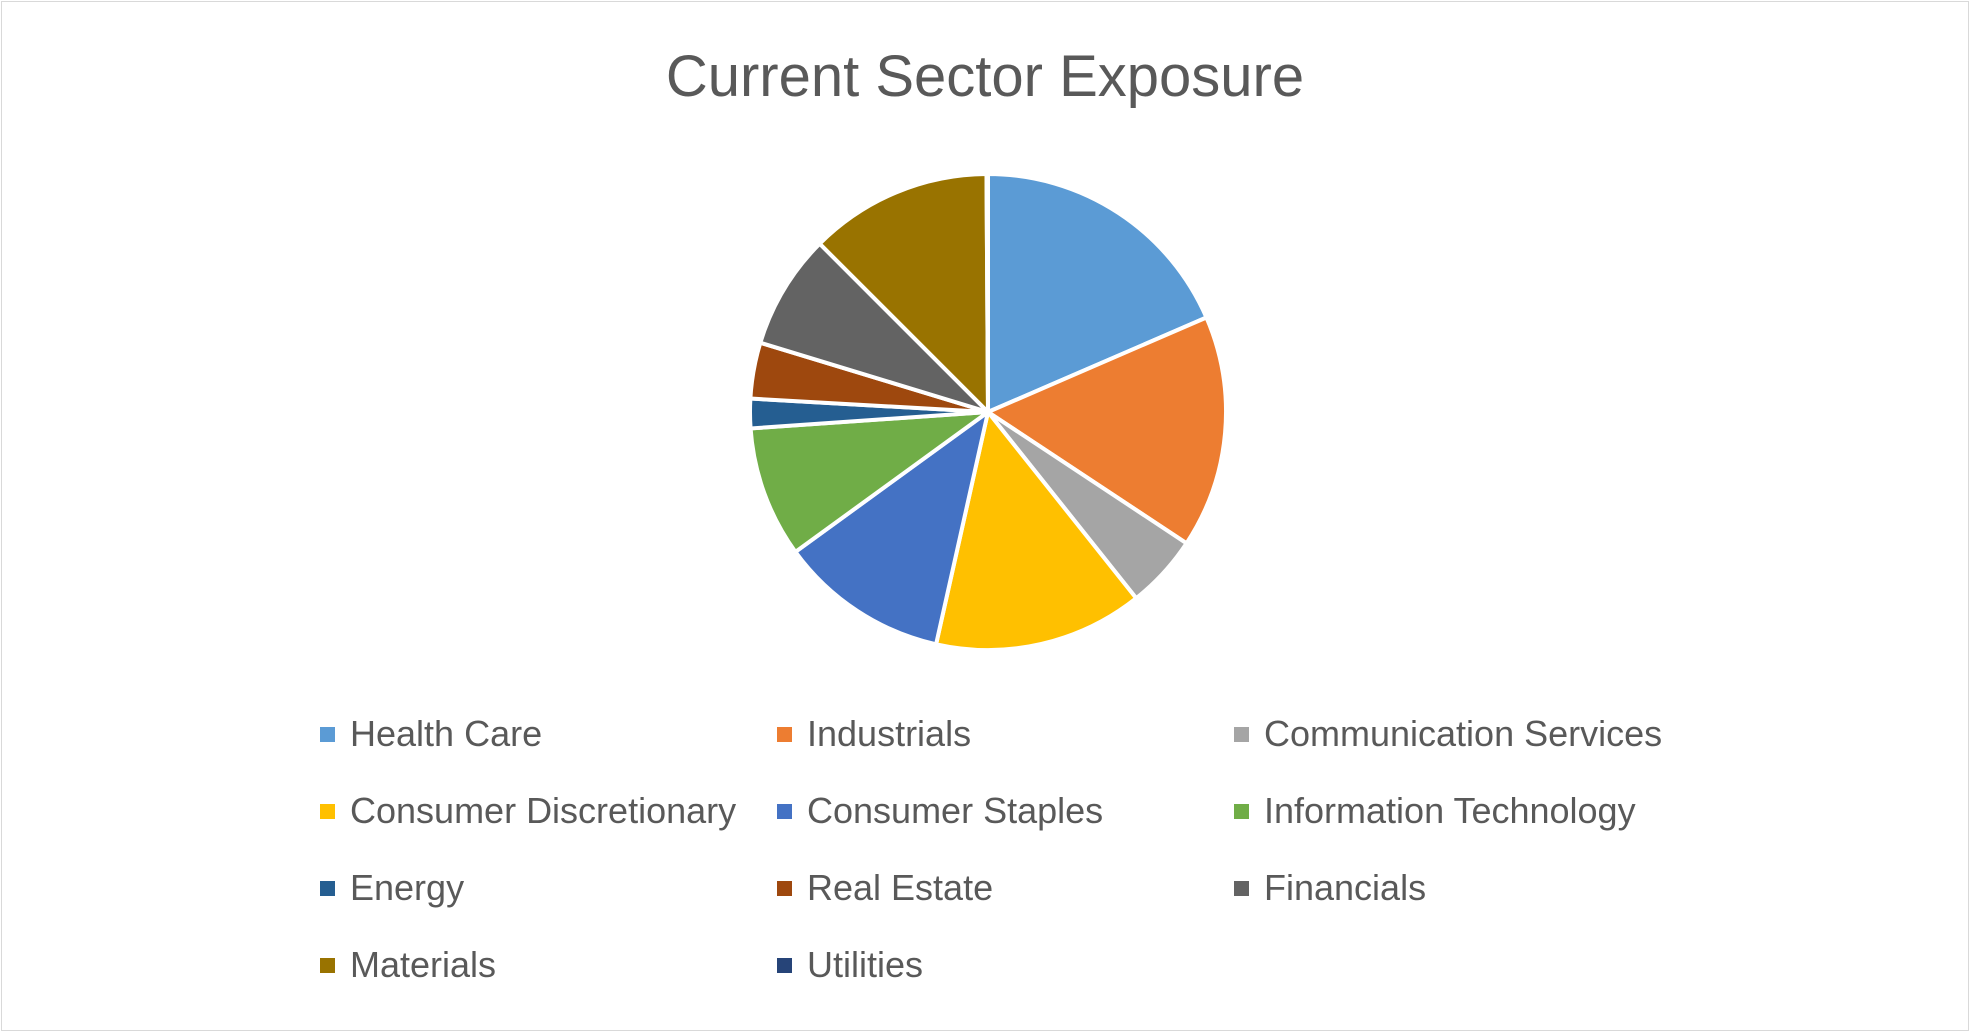  Describe the element at coordinates (1450, 810) in the screenshot. I see `legend-label: Information Technology` at that location.